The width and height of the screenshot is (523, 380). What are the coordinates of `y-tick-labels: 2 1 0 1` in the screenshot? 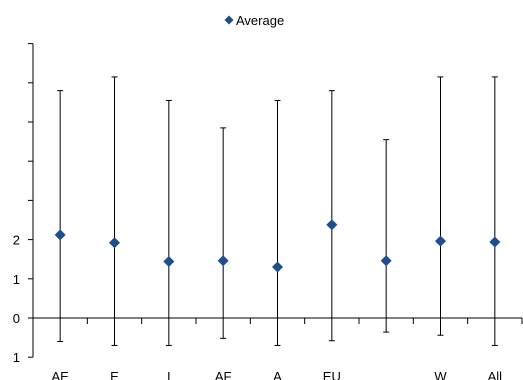 It's located at (16, 299).